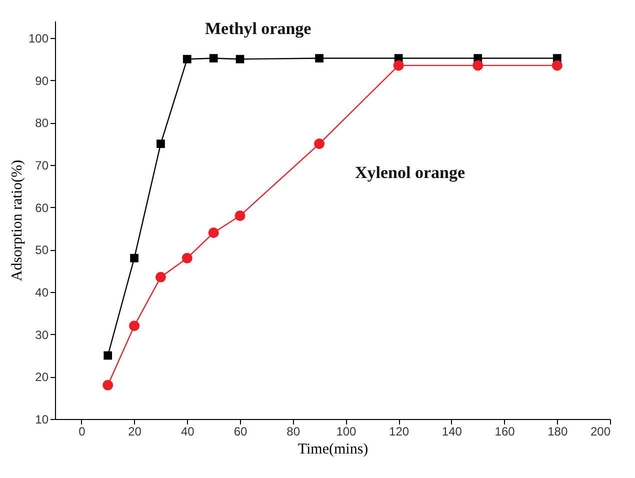  Describe the element at coordinates (187, 431) in the screenshot. I see `x-tick-label: 40` at that location.